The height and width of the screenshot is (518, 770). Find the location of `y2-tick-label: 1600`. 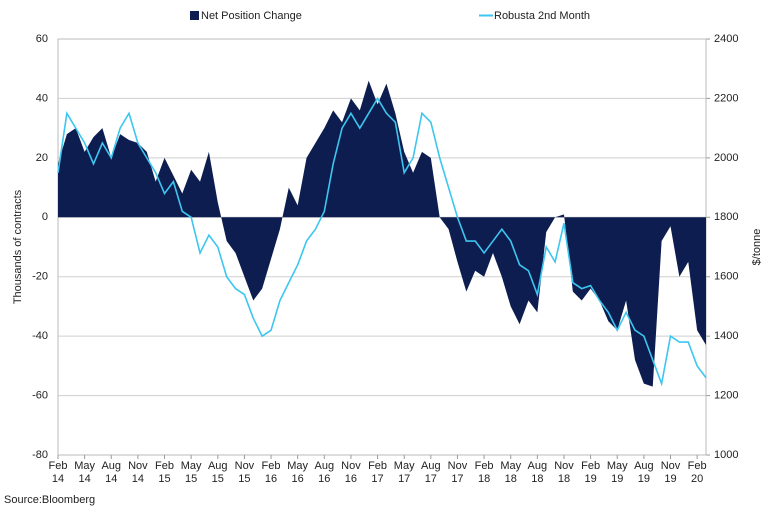

y2-tick-label: 1600 is located at coordinates (726, 277).